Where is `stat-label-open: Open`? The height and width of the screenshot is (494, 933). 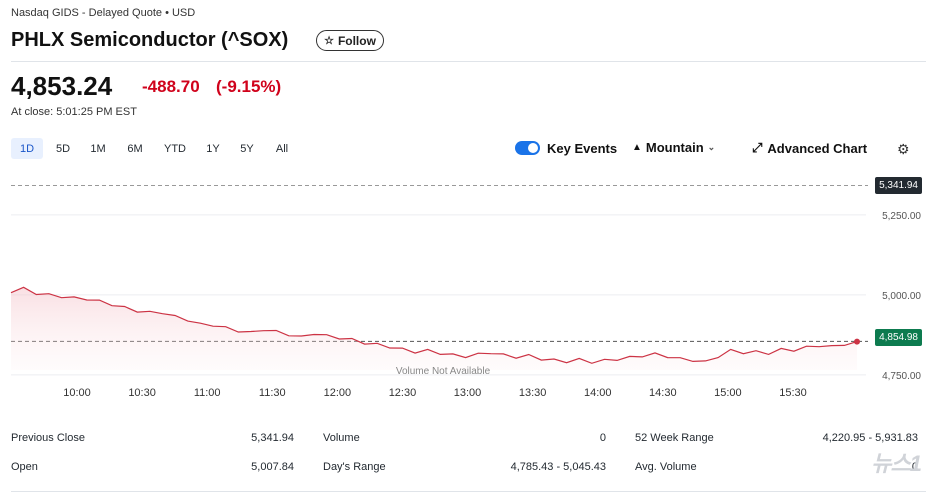
stat-label-open: Open is located at coordinates (24, 467).